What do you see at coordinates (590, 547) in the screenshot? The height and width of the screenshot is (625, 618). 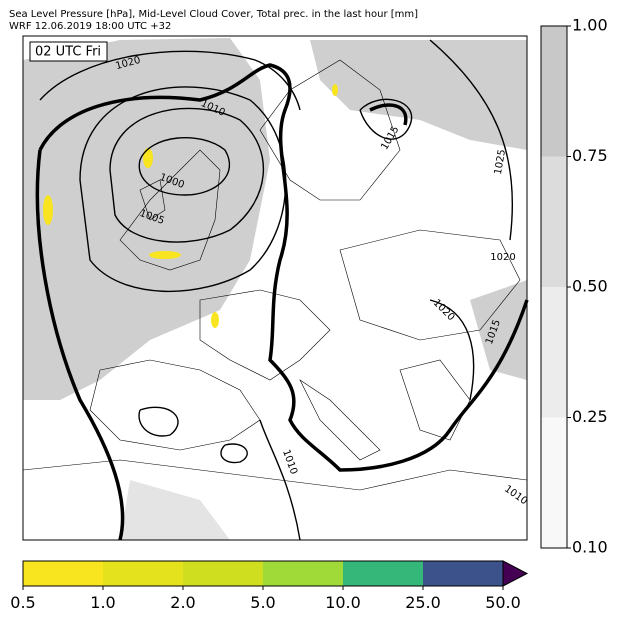 I see `colorbar-tick-label: 0.10` at bounding box center [590, 547].